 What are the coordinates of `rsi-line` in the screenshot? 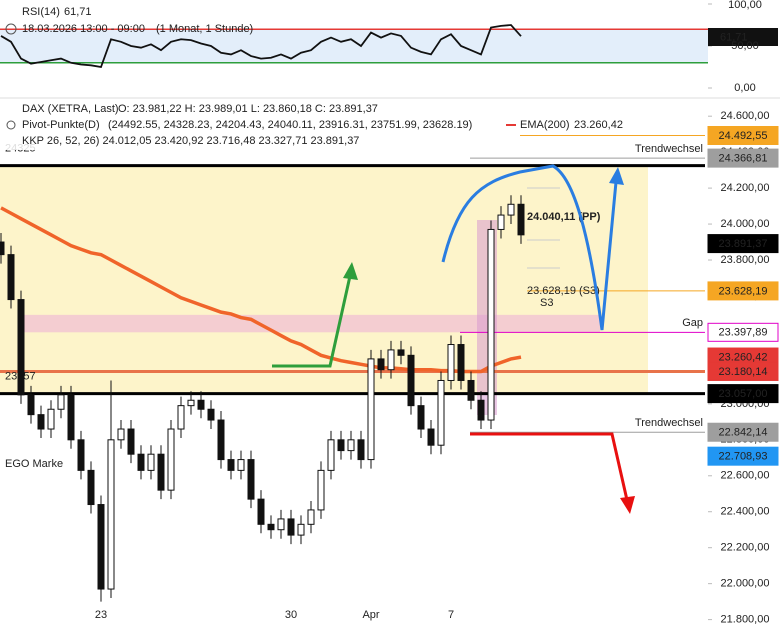 It's located at (261, 46).